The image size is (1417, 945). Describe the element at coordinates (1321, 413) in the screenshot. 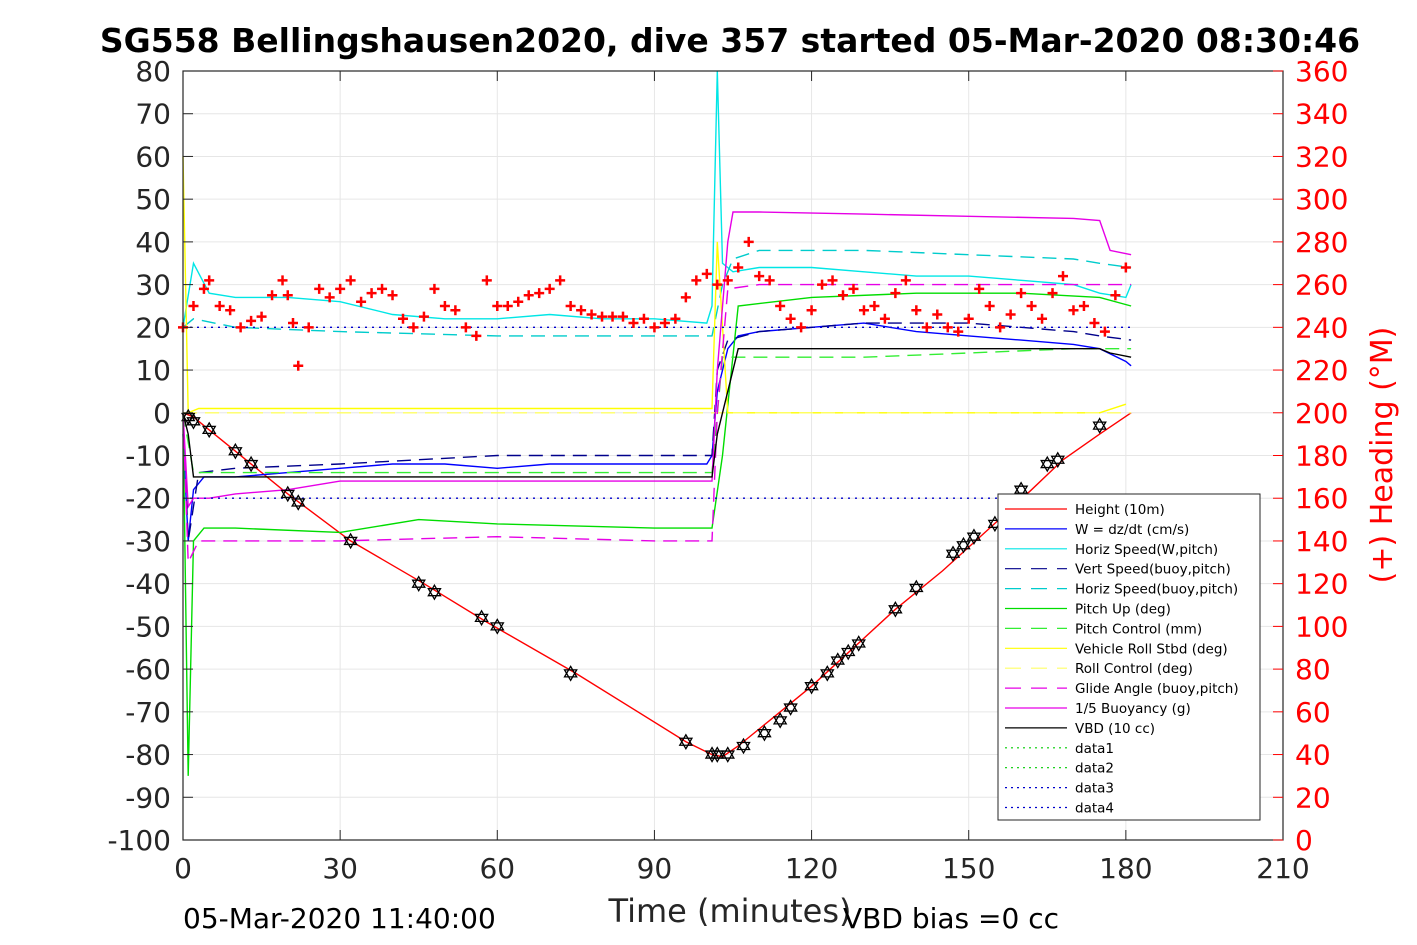

I see `tick-label-y-right: 200` at that location.